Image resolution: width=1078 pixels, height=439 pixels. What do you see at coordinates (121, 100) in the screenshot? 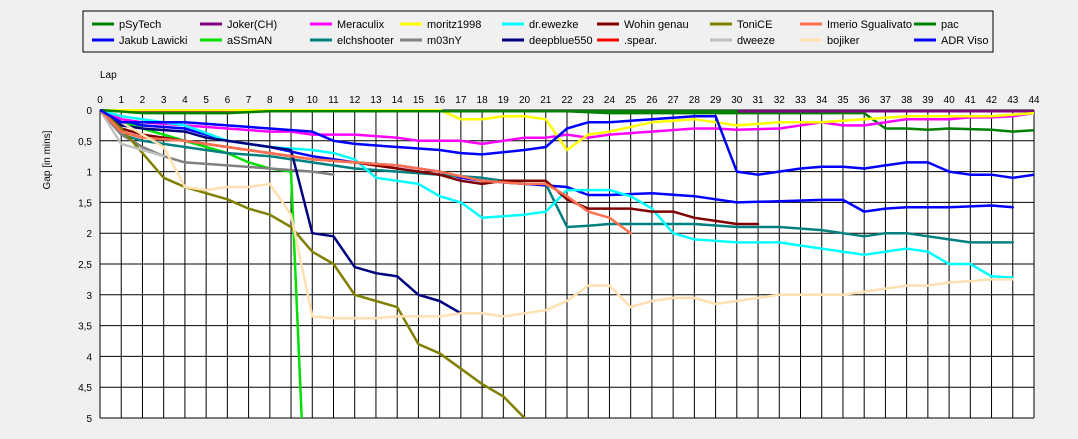
I see `x-tick-label-1: 1` at bounding box center [121, 100].